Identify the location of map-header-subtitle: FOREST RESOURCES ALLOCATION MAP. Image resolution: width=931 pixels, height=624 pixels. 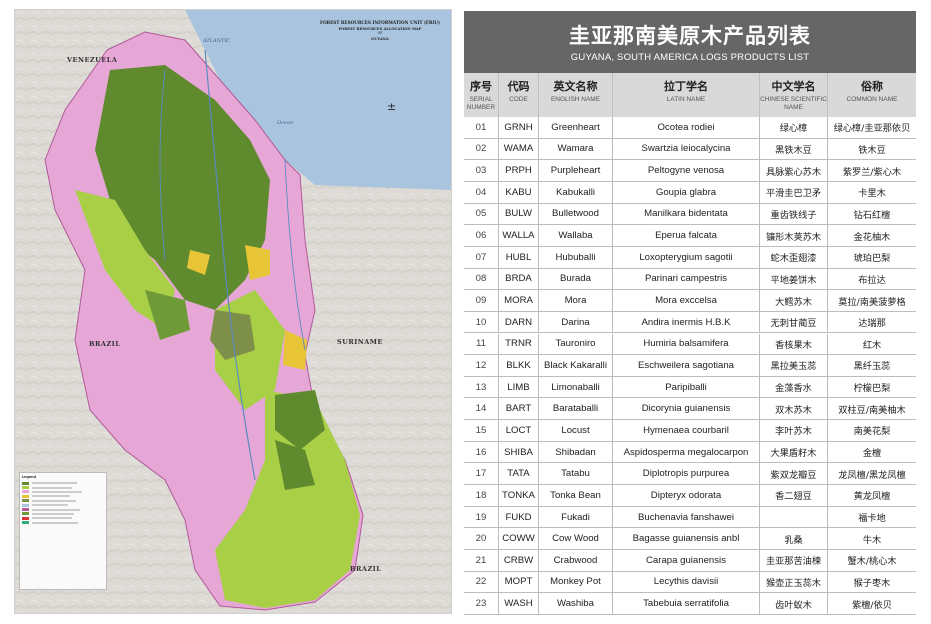
(380, 29).